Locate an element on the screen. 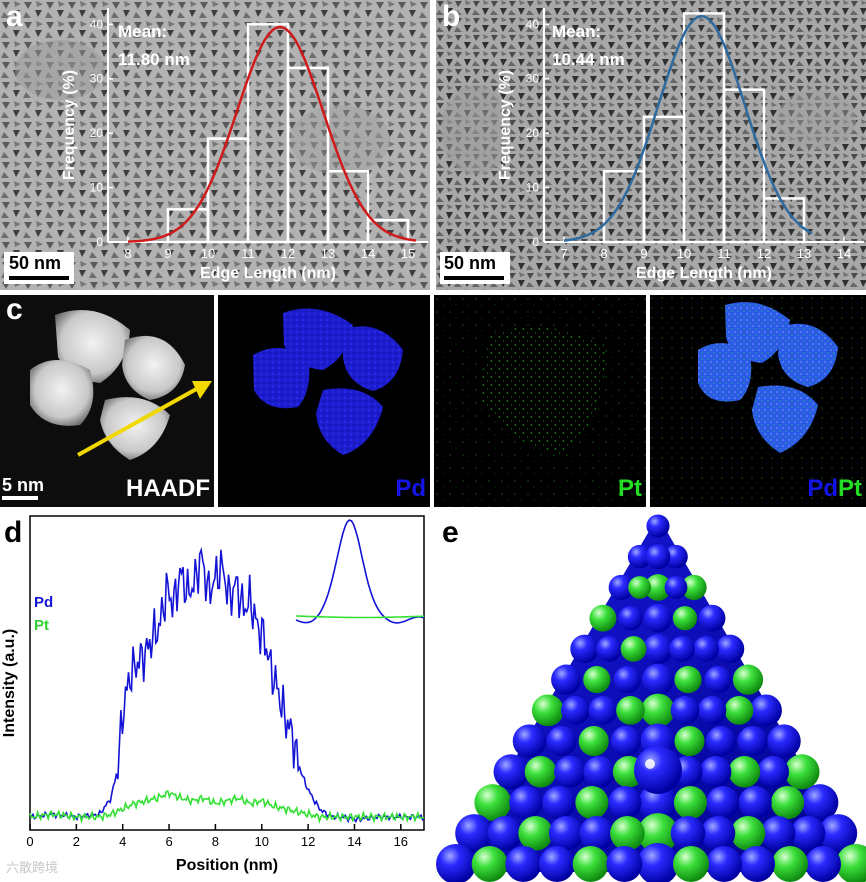 This screenshot has height=882, width=866. mean-annotation-b: Mean: 10.44 nm is located at coordinates (588, 46).